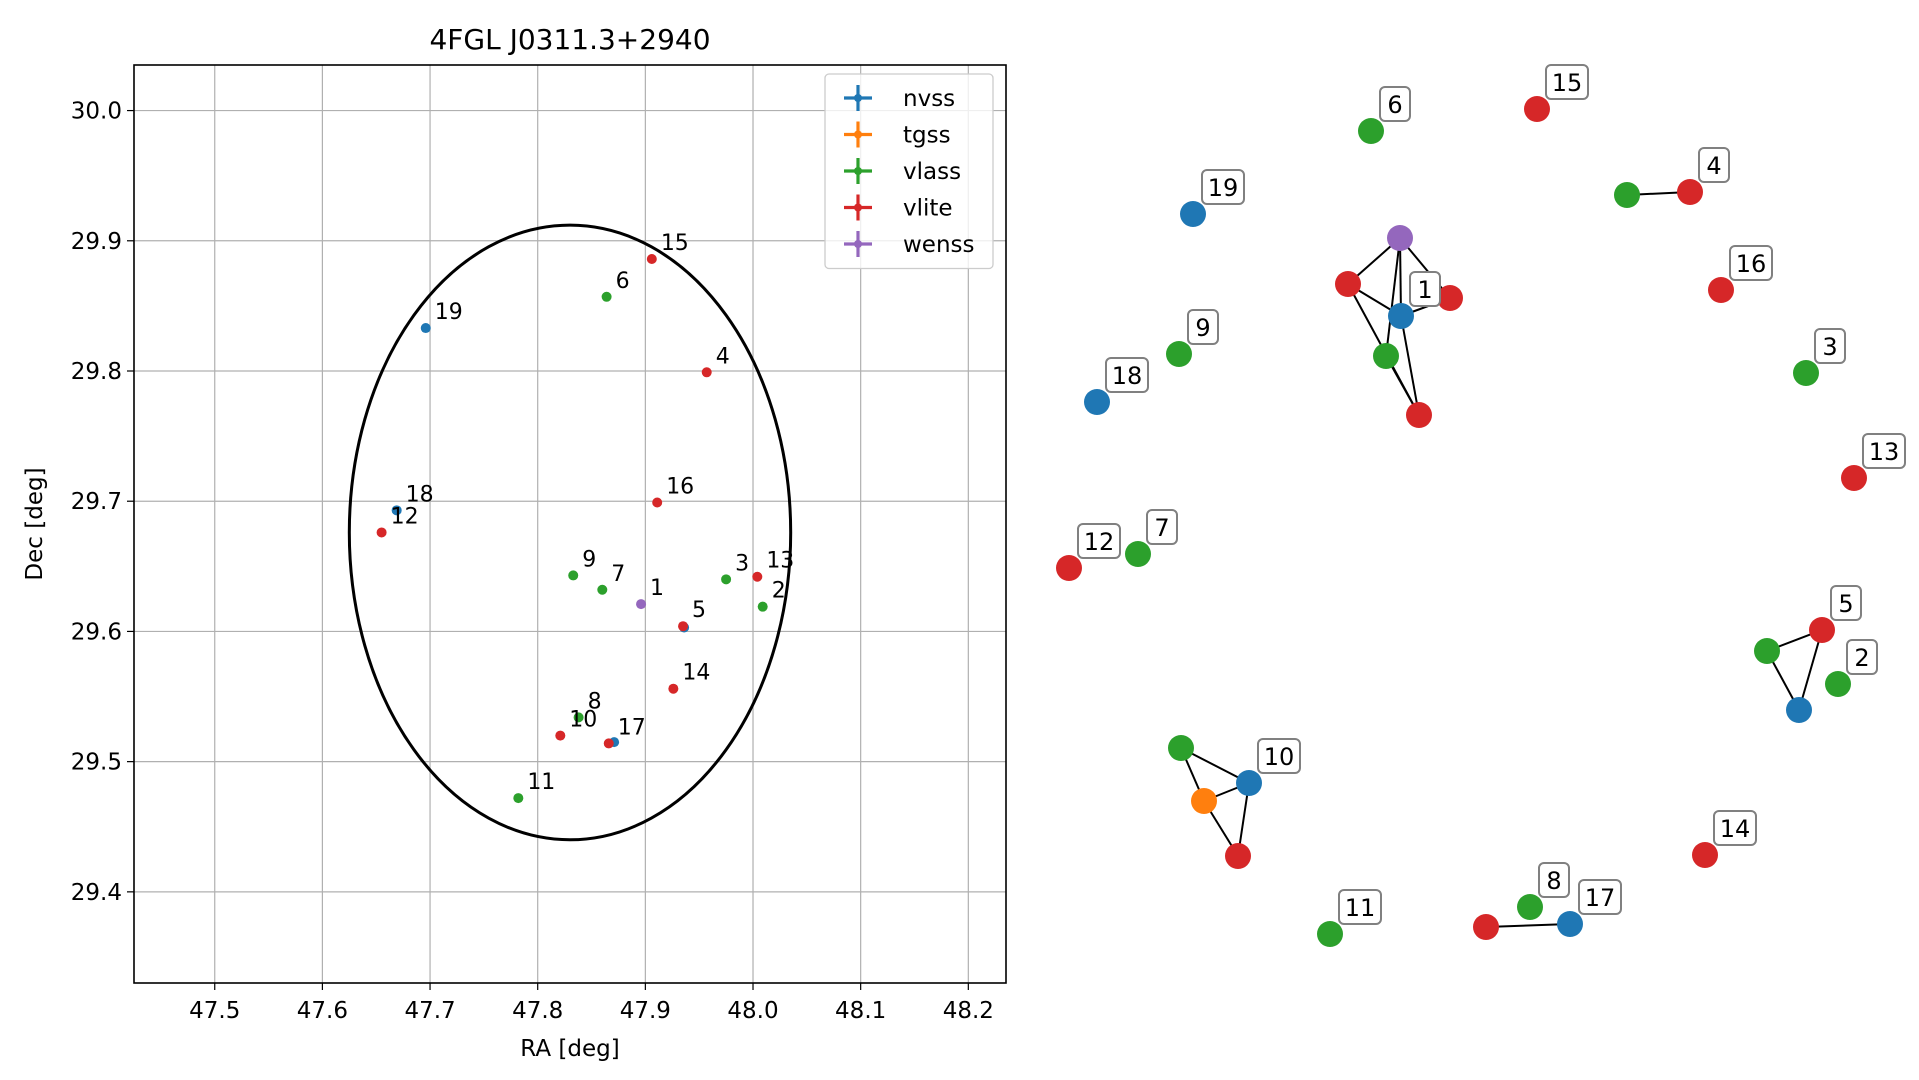 Image resolution: width=1919 pixels, height=1080 pixels. What do you see at coordinates (780, 561) in the screenshot?
I see `point-label: 13` at bounding box center [780, 561].